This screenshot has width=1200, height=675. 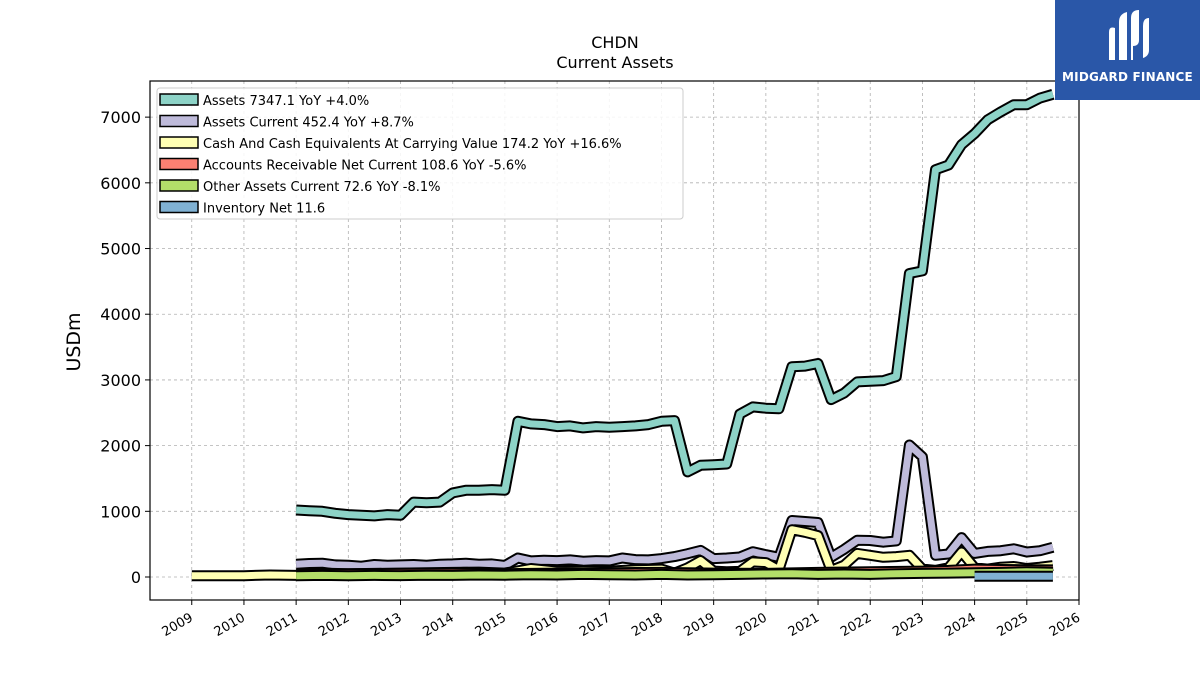 I want to click on midgard-logo: MIDGARD FINANCE, so click(x=1127, y=50).